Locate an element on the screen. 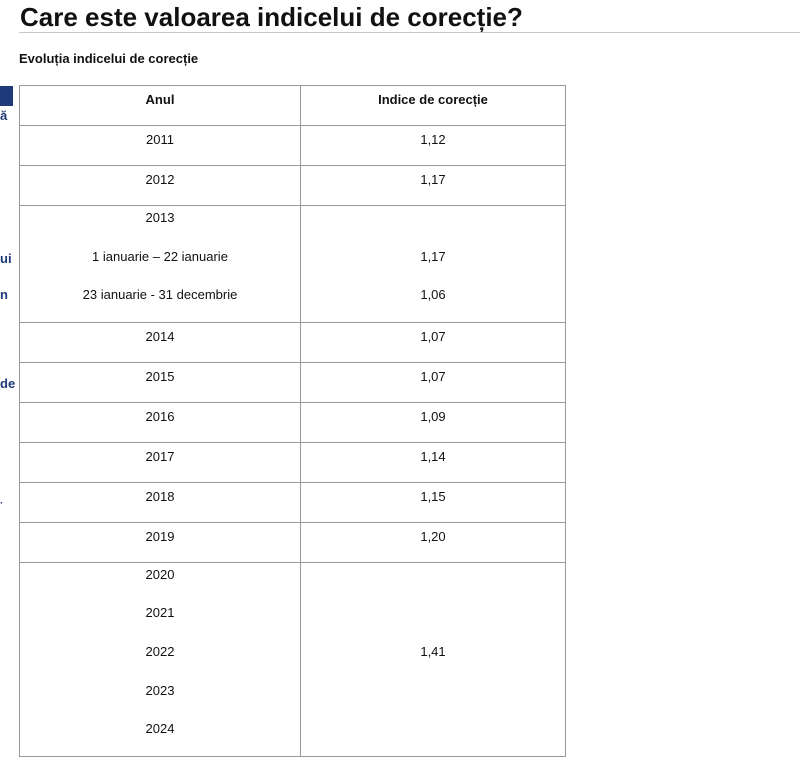 The image size is (800, 758). header-index: Indice de corecție is located at coordinates (433, 105).